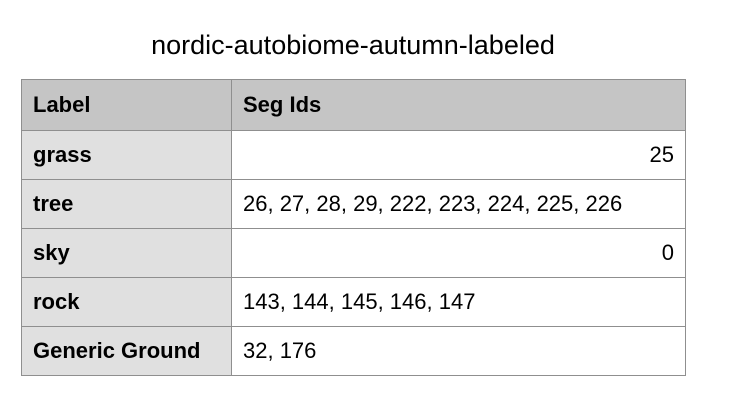 The width and height of the screenshot is (732, 416). I want to click on row-seg-ids: 143, 144, 145, 146, 147, so click(458, 302).